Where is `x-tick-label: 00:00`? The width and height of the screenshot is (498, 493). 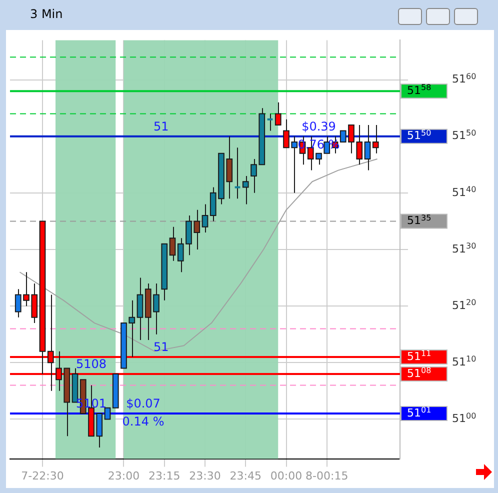
x-tick-label: 00:00 is located at coordinates (286, 475).